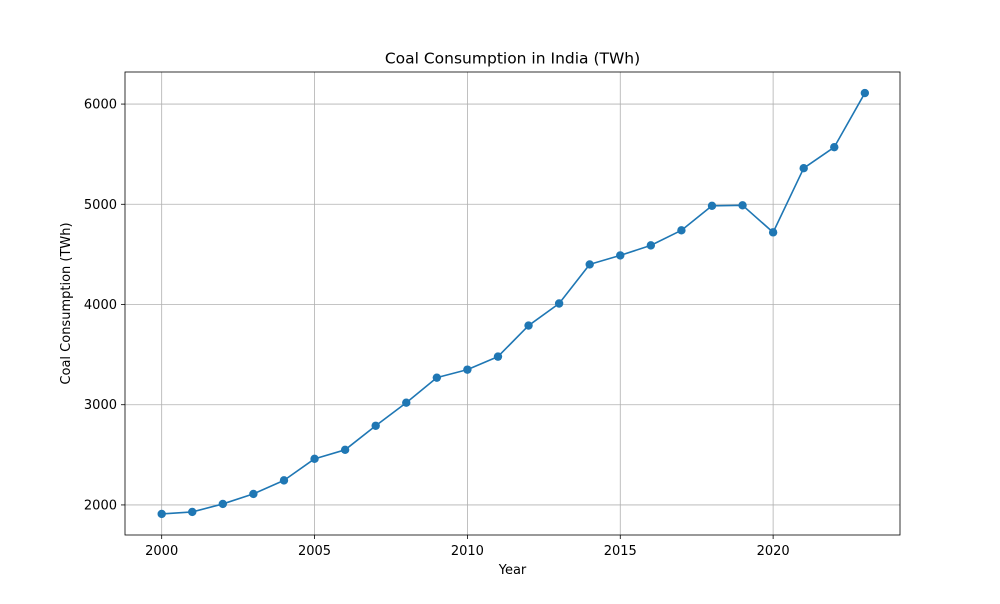 Image resolution: width=1000 pixels, height=604 pixels. Describe the element at coordinates (467, 551) in the screenshot. I see `x-tick-label: 2010` at that location.